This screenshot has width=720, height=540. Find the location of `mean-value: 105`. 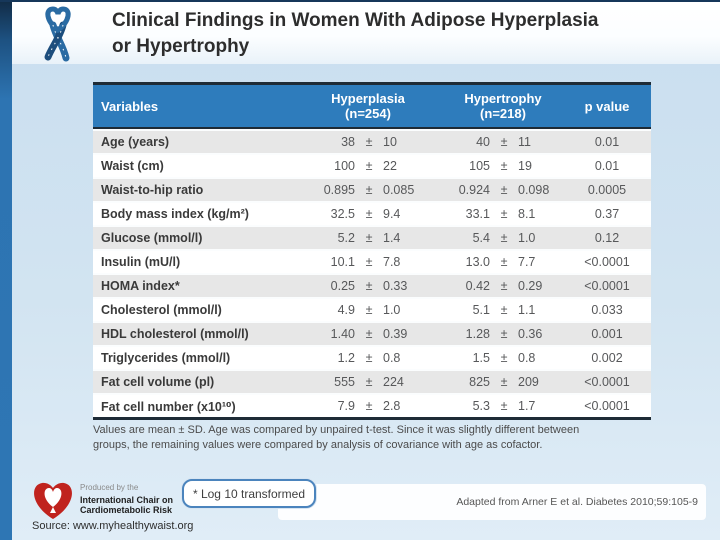

mean-value: 105 is located at coordinates (479, 166).